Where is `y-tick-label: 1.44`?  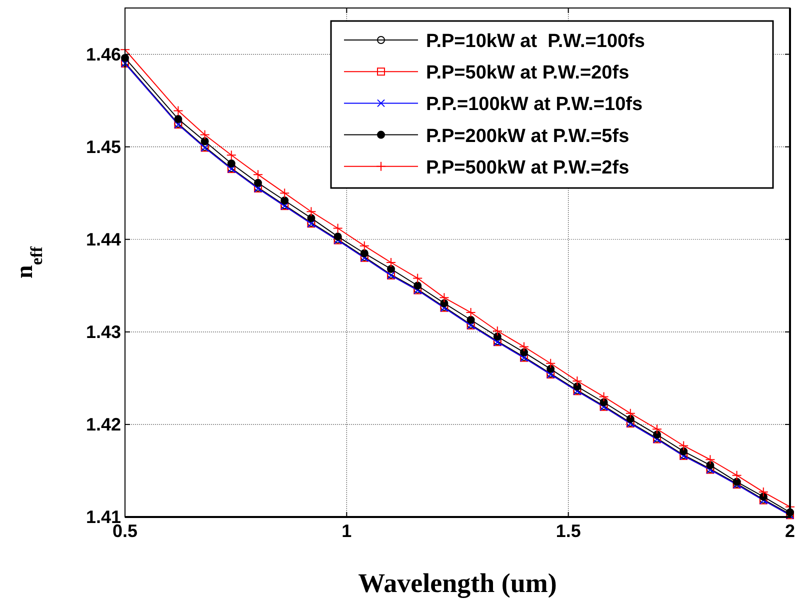
y-tick-label: 1.44 is located at coordinates (103, 239).